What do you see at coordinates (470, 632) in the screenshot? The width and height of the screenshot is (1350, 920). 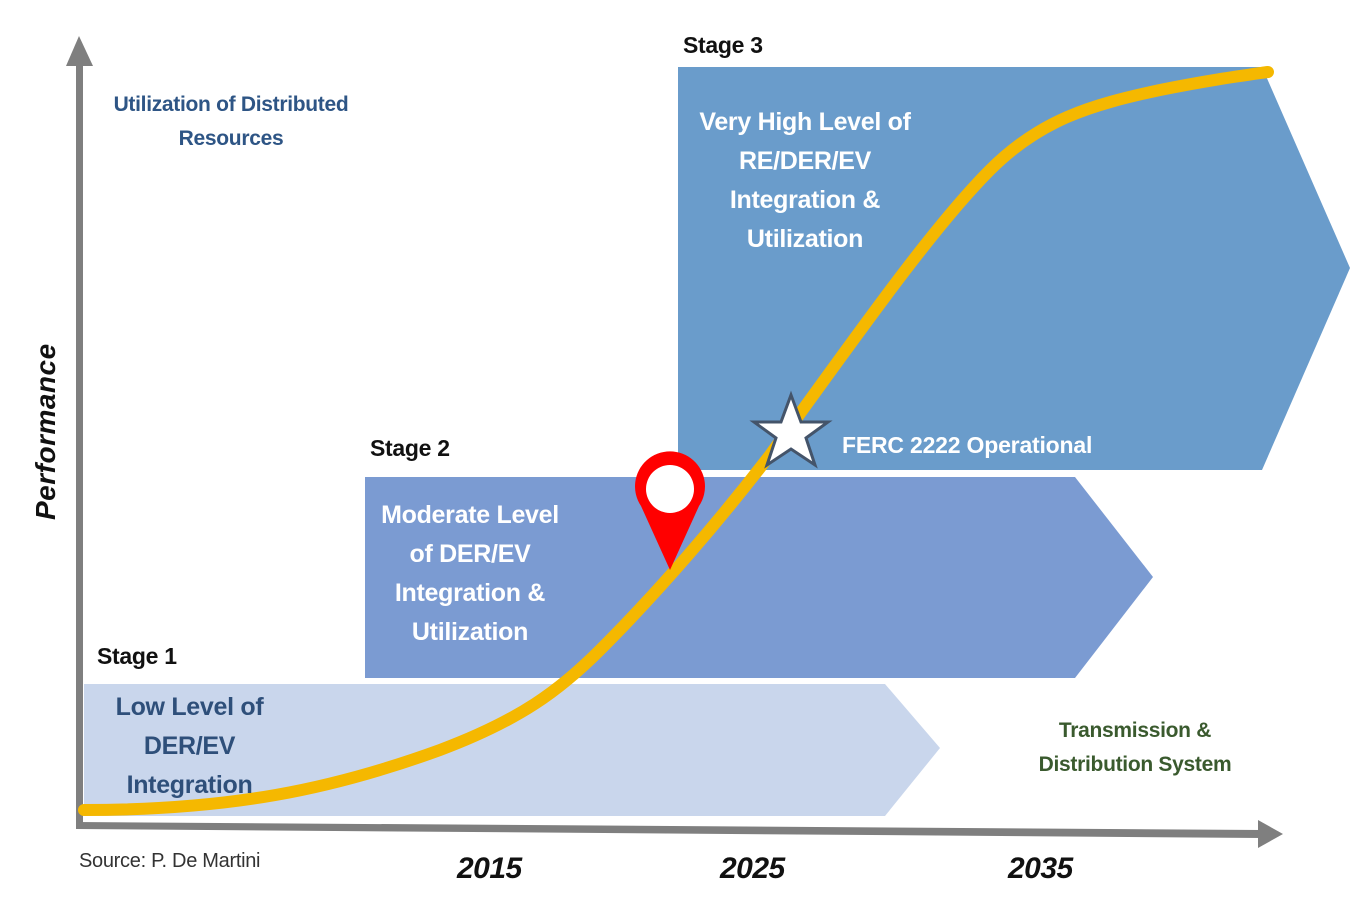 I see `stage-2-line: Utilization` at bounding box center [470, 632].